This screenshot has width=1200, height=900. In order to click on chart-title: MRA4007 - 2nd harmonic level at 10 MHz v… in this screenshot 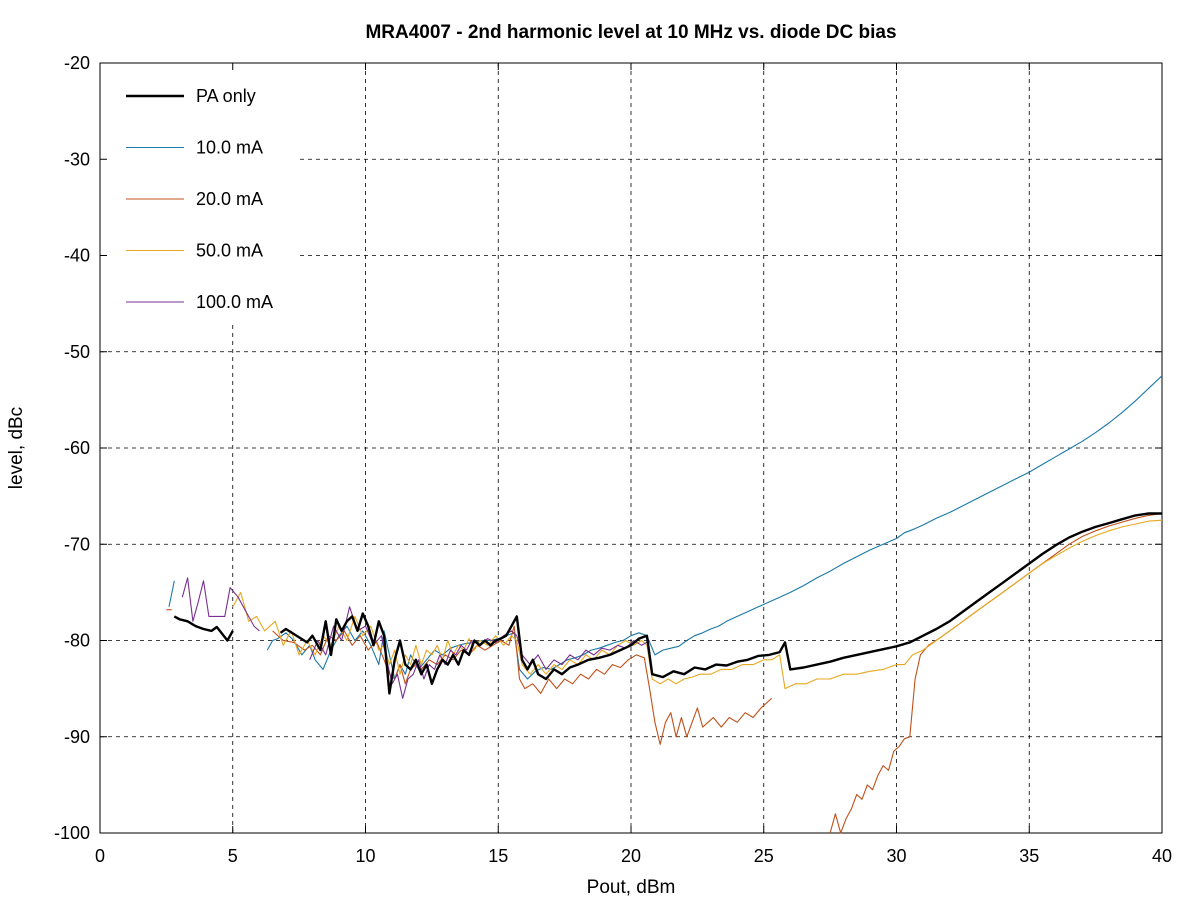, I will do `click(630, 32)`.